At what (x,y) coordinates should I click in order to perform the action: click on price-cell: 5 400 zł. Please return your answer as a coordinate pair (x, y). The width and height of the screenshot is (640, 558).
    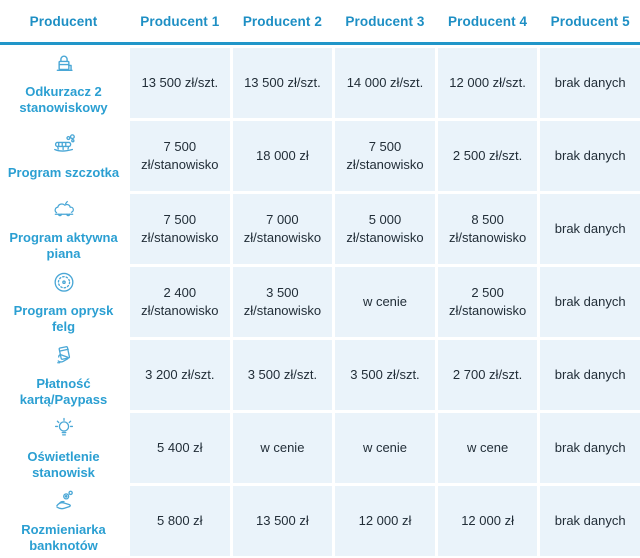
    Looking at the image, I should click on (180, 448).